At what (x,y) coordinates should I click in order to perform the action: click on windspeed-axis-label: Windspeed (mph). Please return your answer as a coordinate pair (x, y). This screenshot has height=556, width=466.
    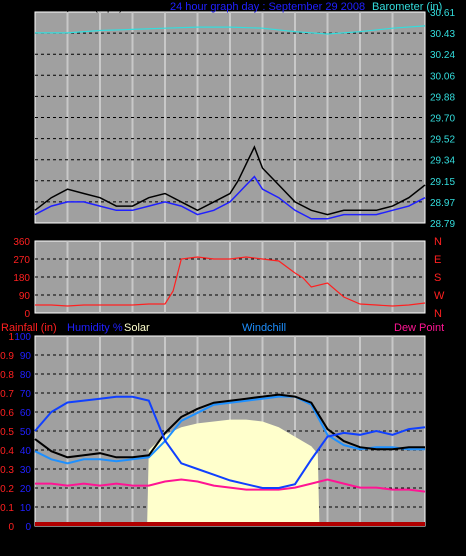
    Looking at the image, I should click on (79, 7).